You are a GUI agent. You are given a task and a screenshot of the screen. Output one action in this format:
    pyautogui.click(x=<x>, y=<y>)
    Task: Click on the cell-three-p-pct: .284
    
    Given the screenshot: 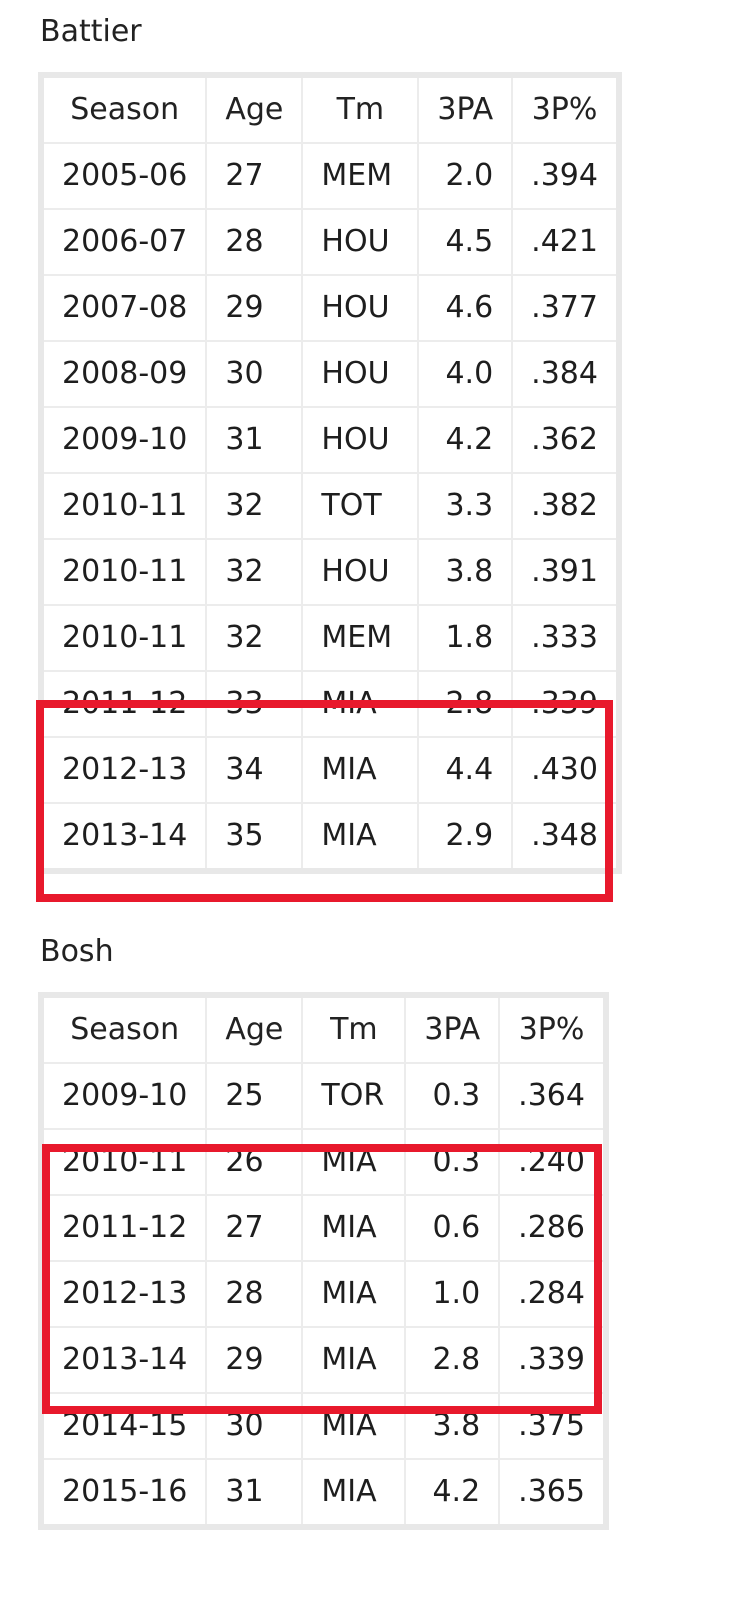 What is the action you would take?
    pyautogui.click(x=552, y=1294)
    